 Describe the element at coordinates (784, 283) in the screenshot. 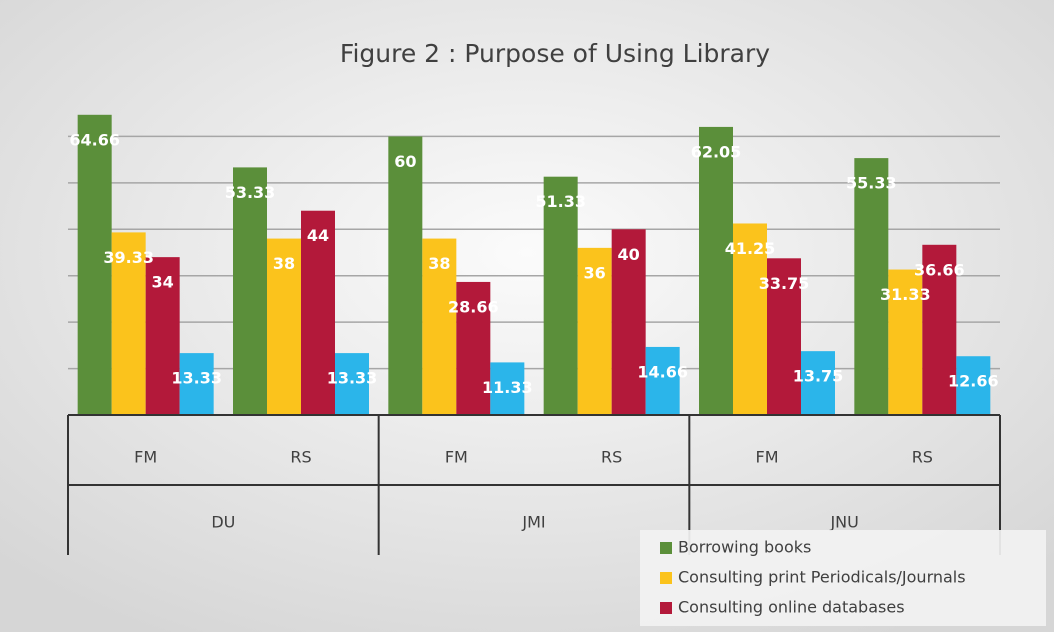

I see `data-label: 33.75` at that location.